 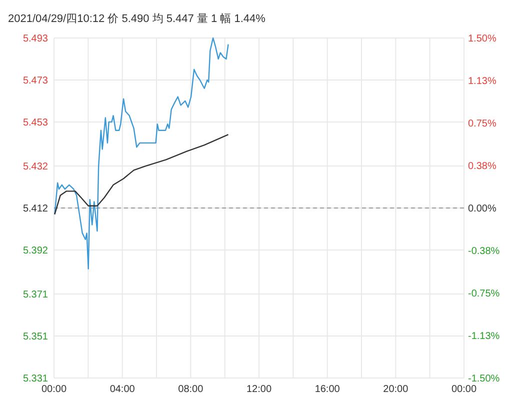 What do you see at coordinates (35, 167) in the screenshot?
I see `y-tick-label: 5.432` at bounding box center [35, 167].